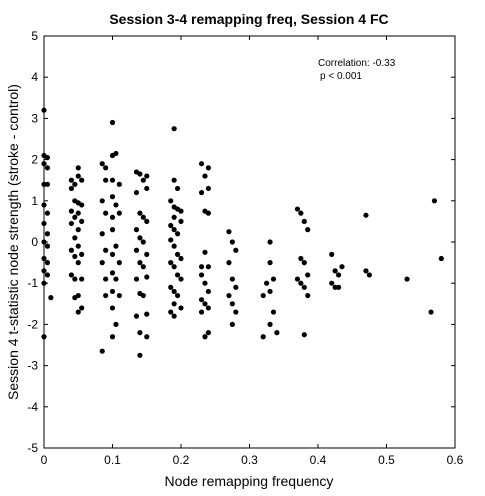  What do you see at coordinates (34, 36) in the screenshot?
I see `y-tick-label: 5` at bounding box center [34, 36].